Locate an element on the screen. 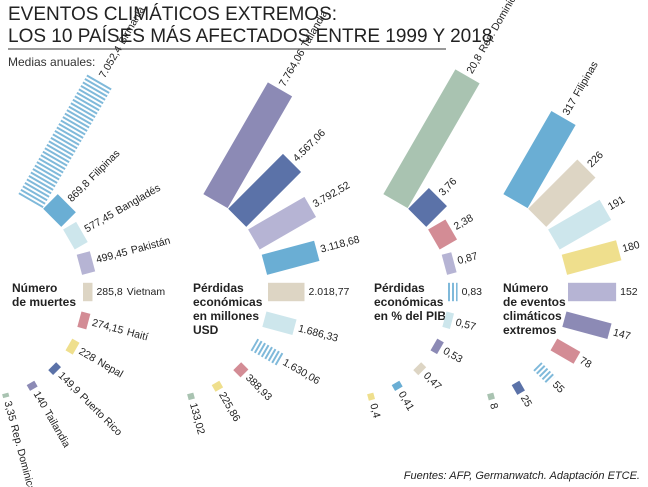 The width and height of the screenshot is (648, 487). chart-title: en millones is located at coordinates (226, 316).